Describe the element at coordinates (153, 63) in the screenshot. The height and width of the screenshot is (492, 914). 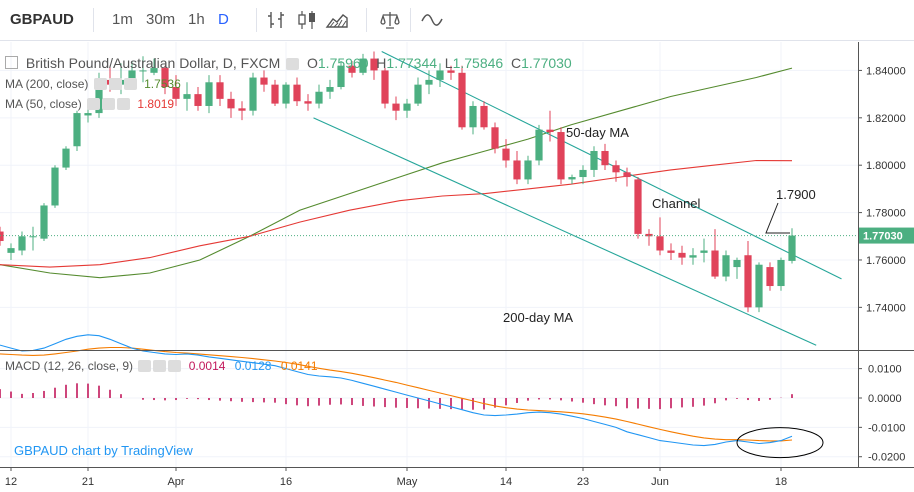
I see `series-title: British Pound/Australian Dollar, D, FXCM` at that location.